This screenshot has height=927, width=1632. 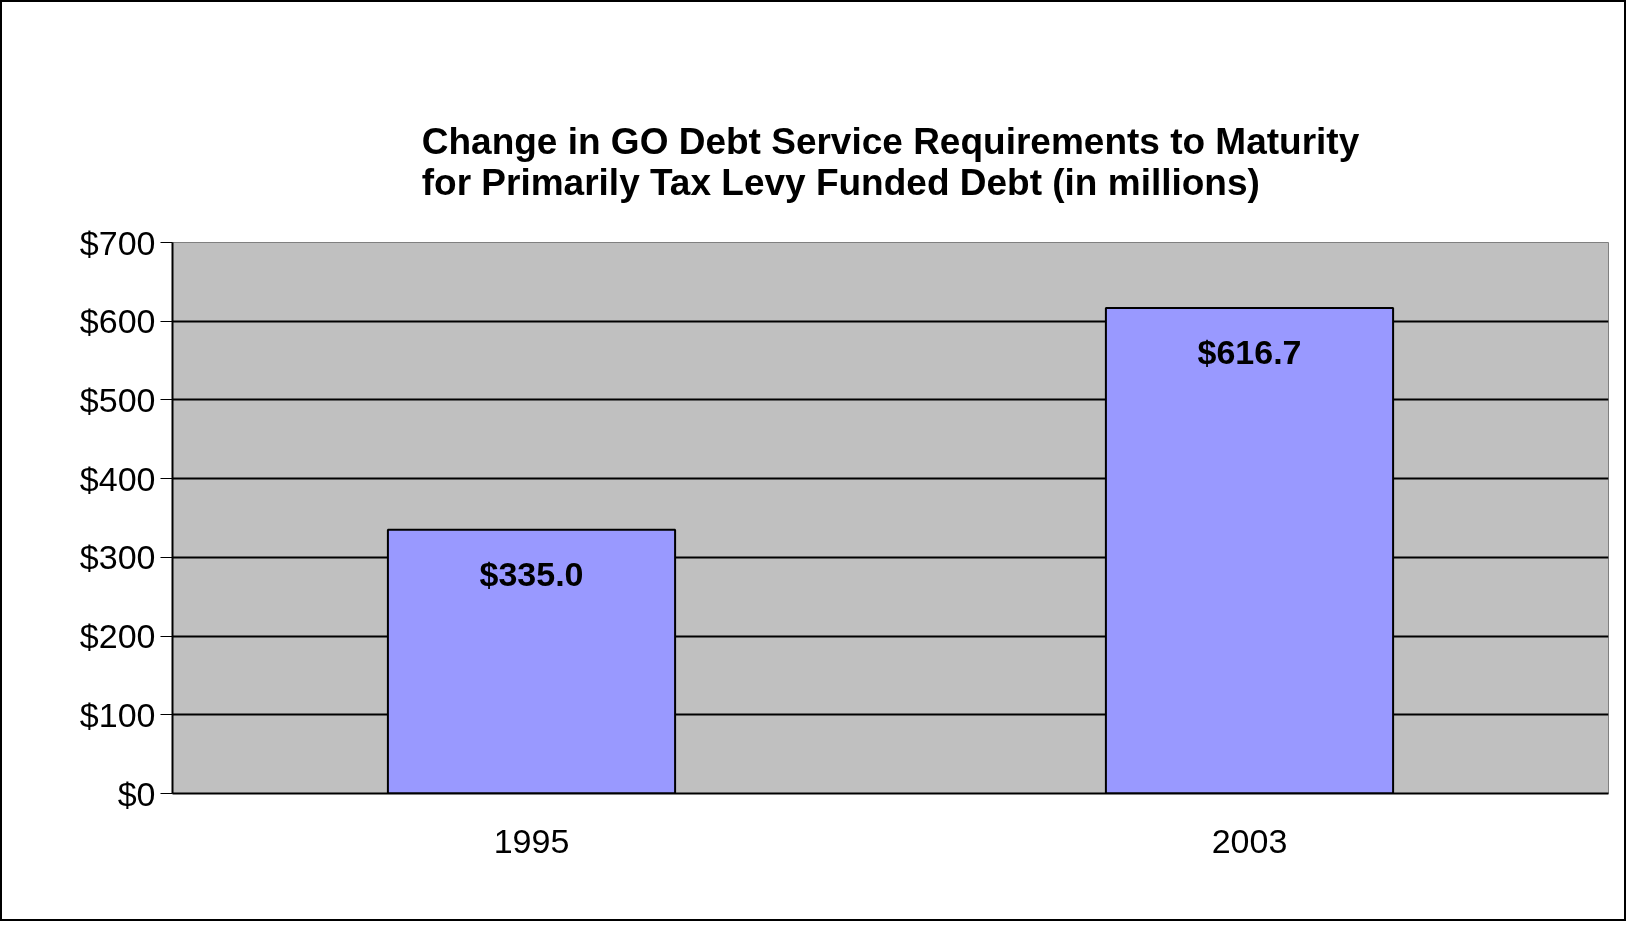 What do you see at coordinates (117, 242) in the screenshot?
I see `y-tick-label: $700` at bounding box center [117, 242].